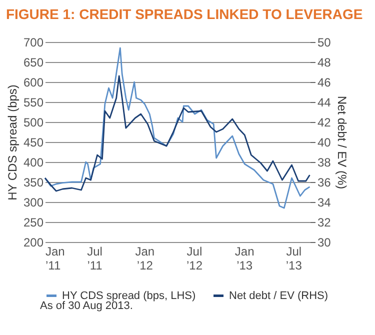 This screenshot has height=335, width=375. I want to click on y2-tick-label: 48, so click(325, 63).